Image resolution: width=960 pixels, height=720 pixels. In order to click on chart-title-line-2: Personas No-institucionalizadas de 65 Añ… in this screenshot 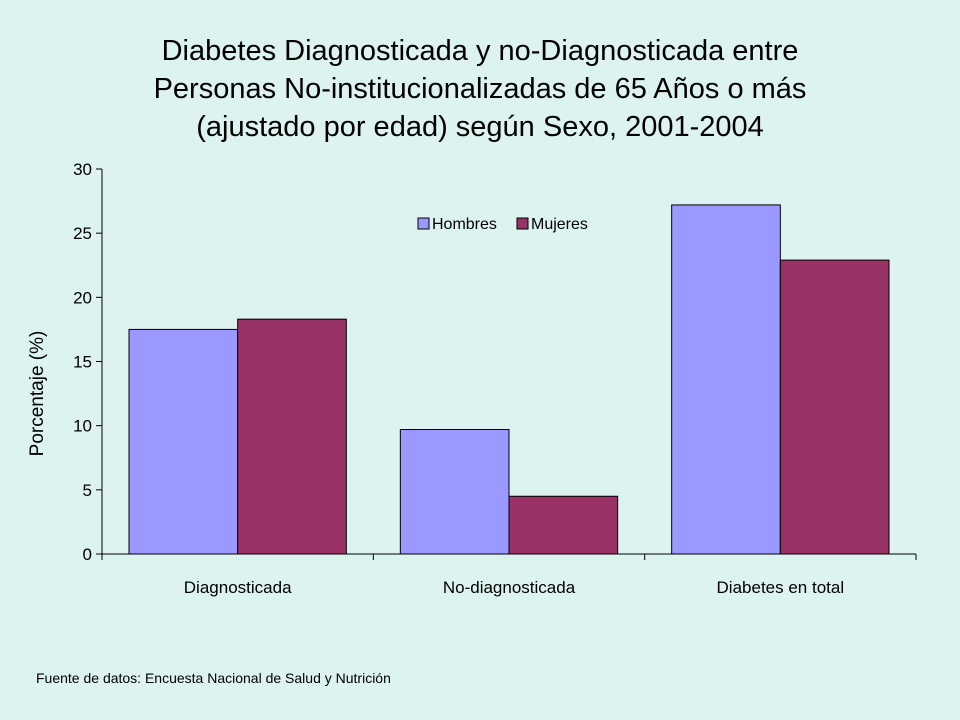, I will do `click(480, 89)`.